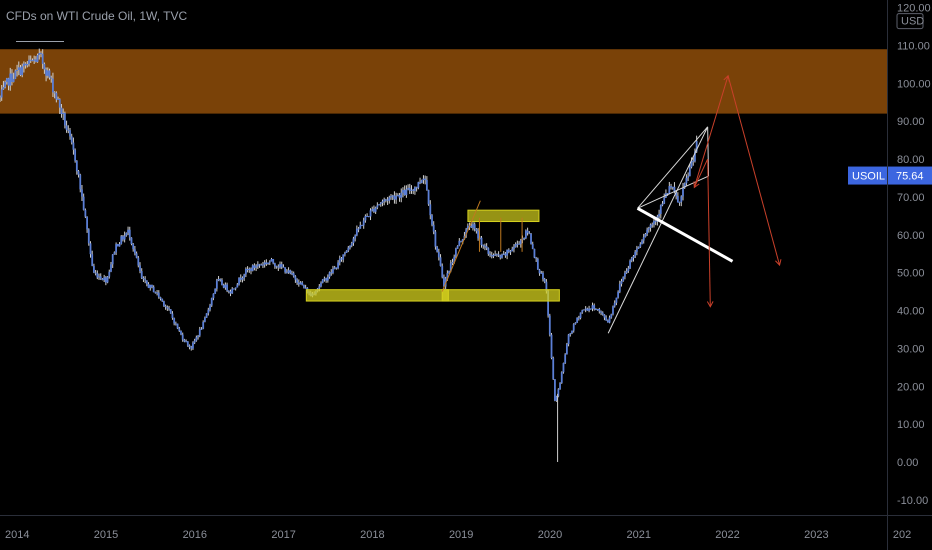  Describe the element at coordinates (911, 312) in the screenshot. I see `y-tick-label: 40.00` at that location.